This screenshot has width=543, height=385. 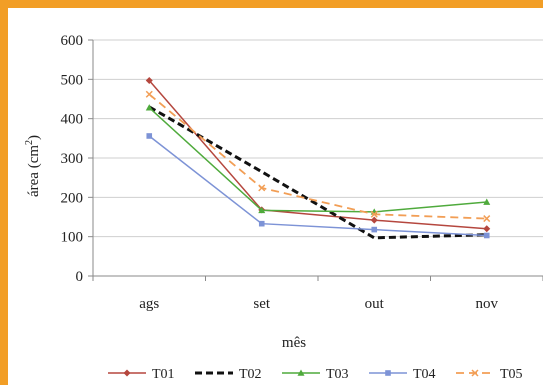 What do you see at coordinates (424, 374) in the screenshot?
I see `legend-label: T04` at bounding box center [424, 374].